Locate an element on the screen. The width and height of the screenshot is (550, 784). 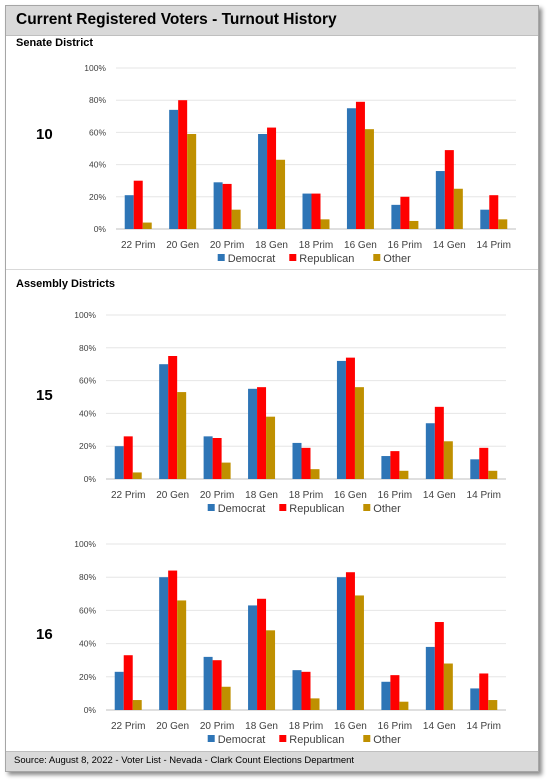
district-label-assembly-15: 15 is located at coordinates (44, 395).